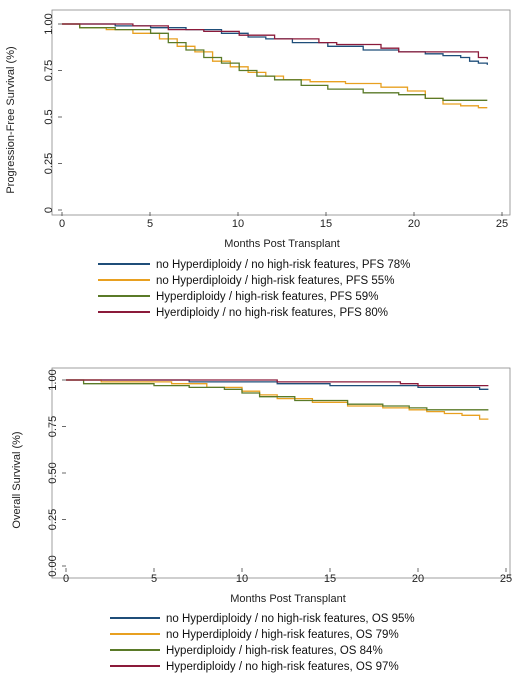 Image resolution: width=520 pixels, height=687 pixels. I want to click on y-tick-label: 0, so click(49, 210).